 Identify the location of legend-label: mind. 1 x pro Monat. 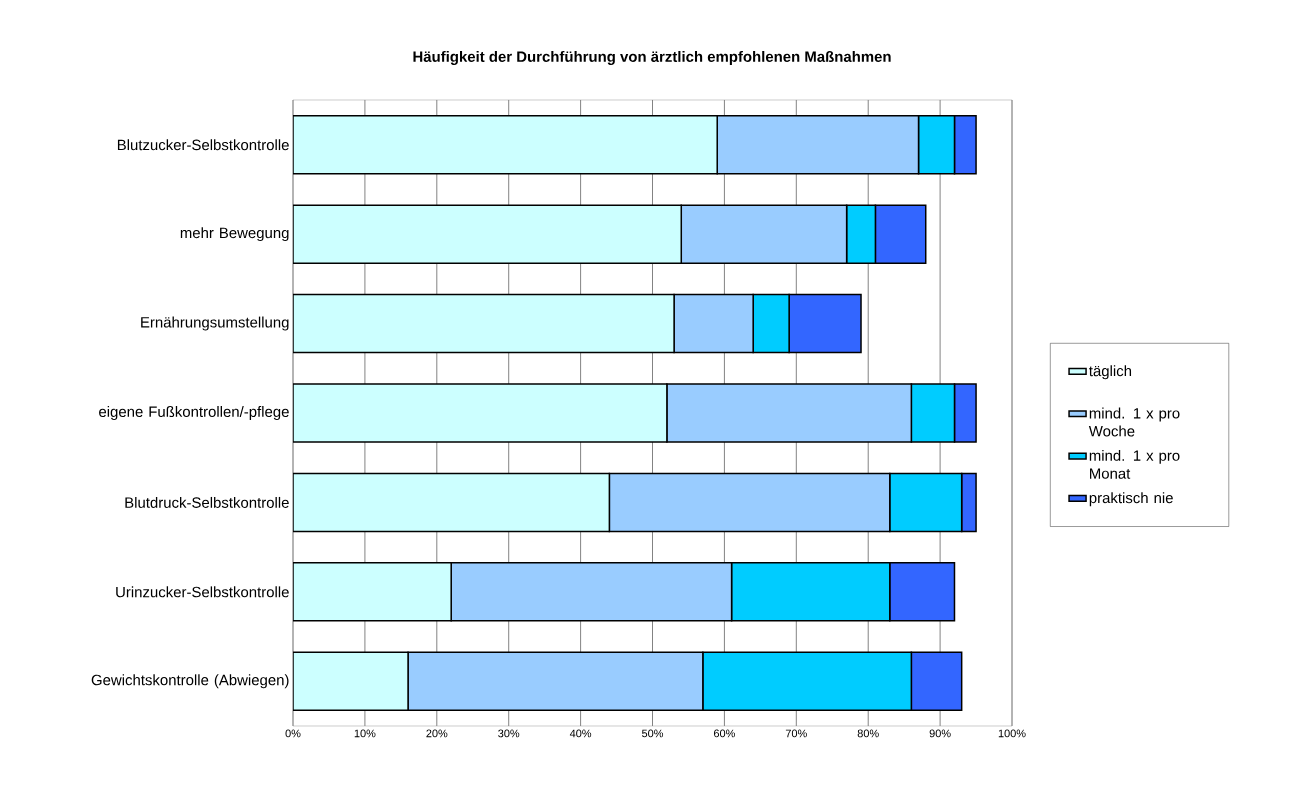
(1134, 464).